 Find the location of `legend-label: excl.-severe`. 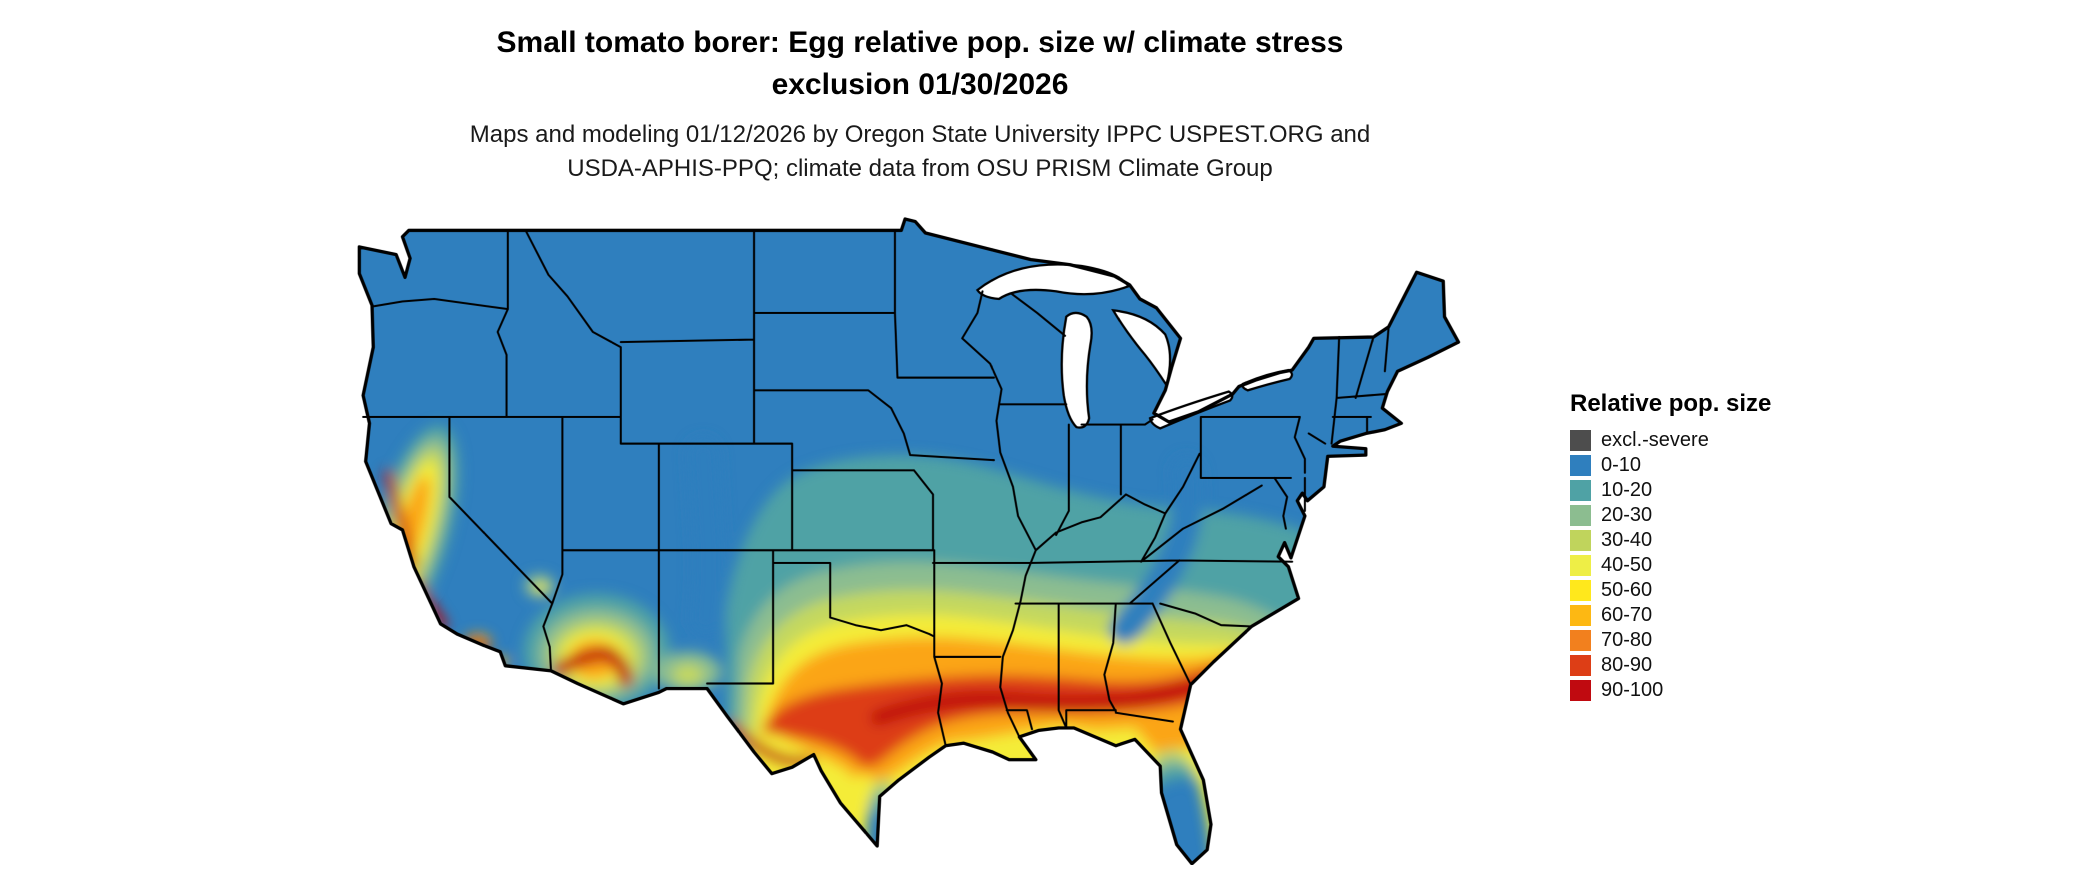

legend-label: excl.-severe is located at coordinates (1655, 440).